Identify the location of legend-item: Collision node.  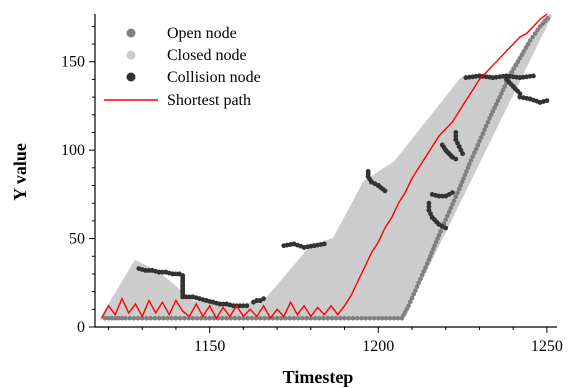
(193, 77).